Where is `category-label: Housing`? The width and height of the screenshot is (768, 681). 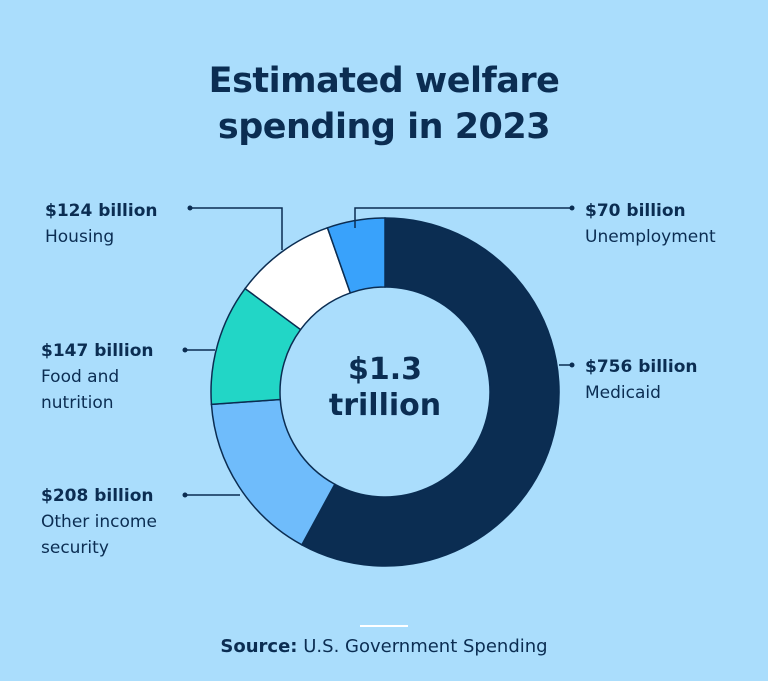
category-label: Housing is located at coordinates (80, 237).